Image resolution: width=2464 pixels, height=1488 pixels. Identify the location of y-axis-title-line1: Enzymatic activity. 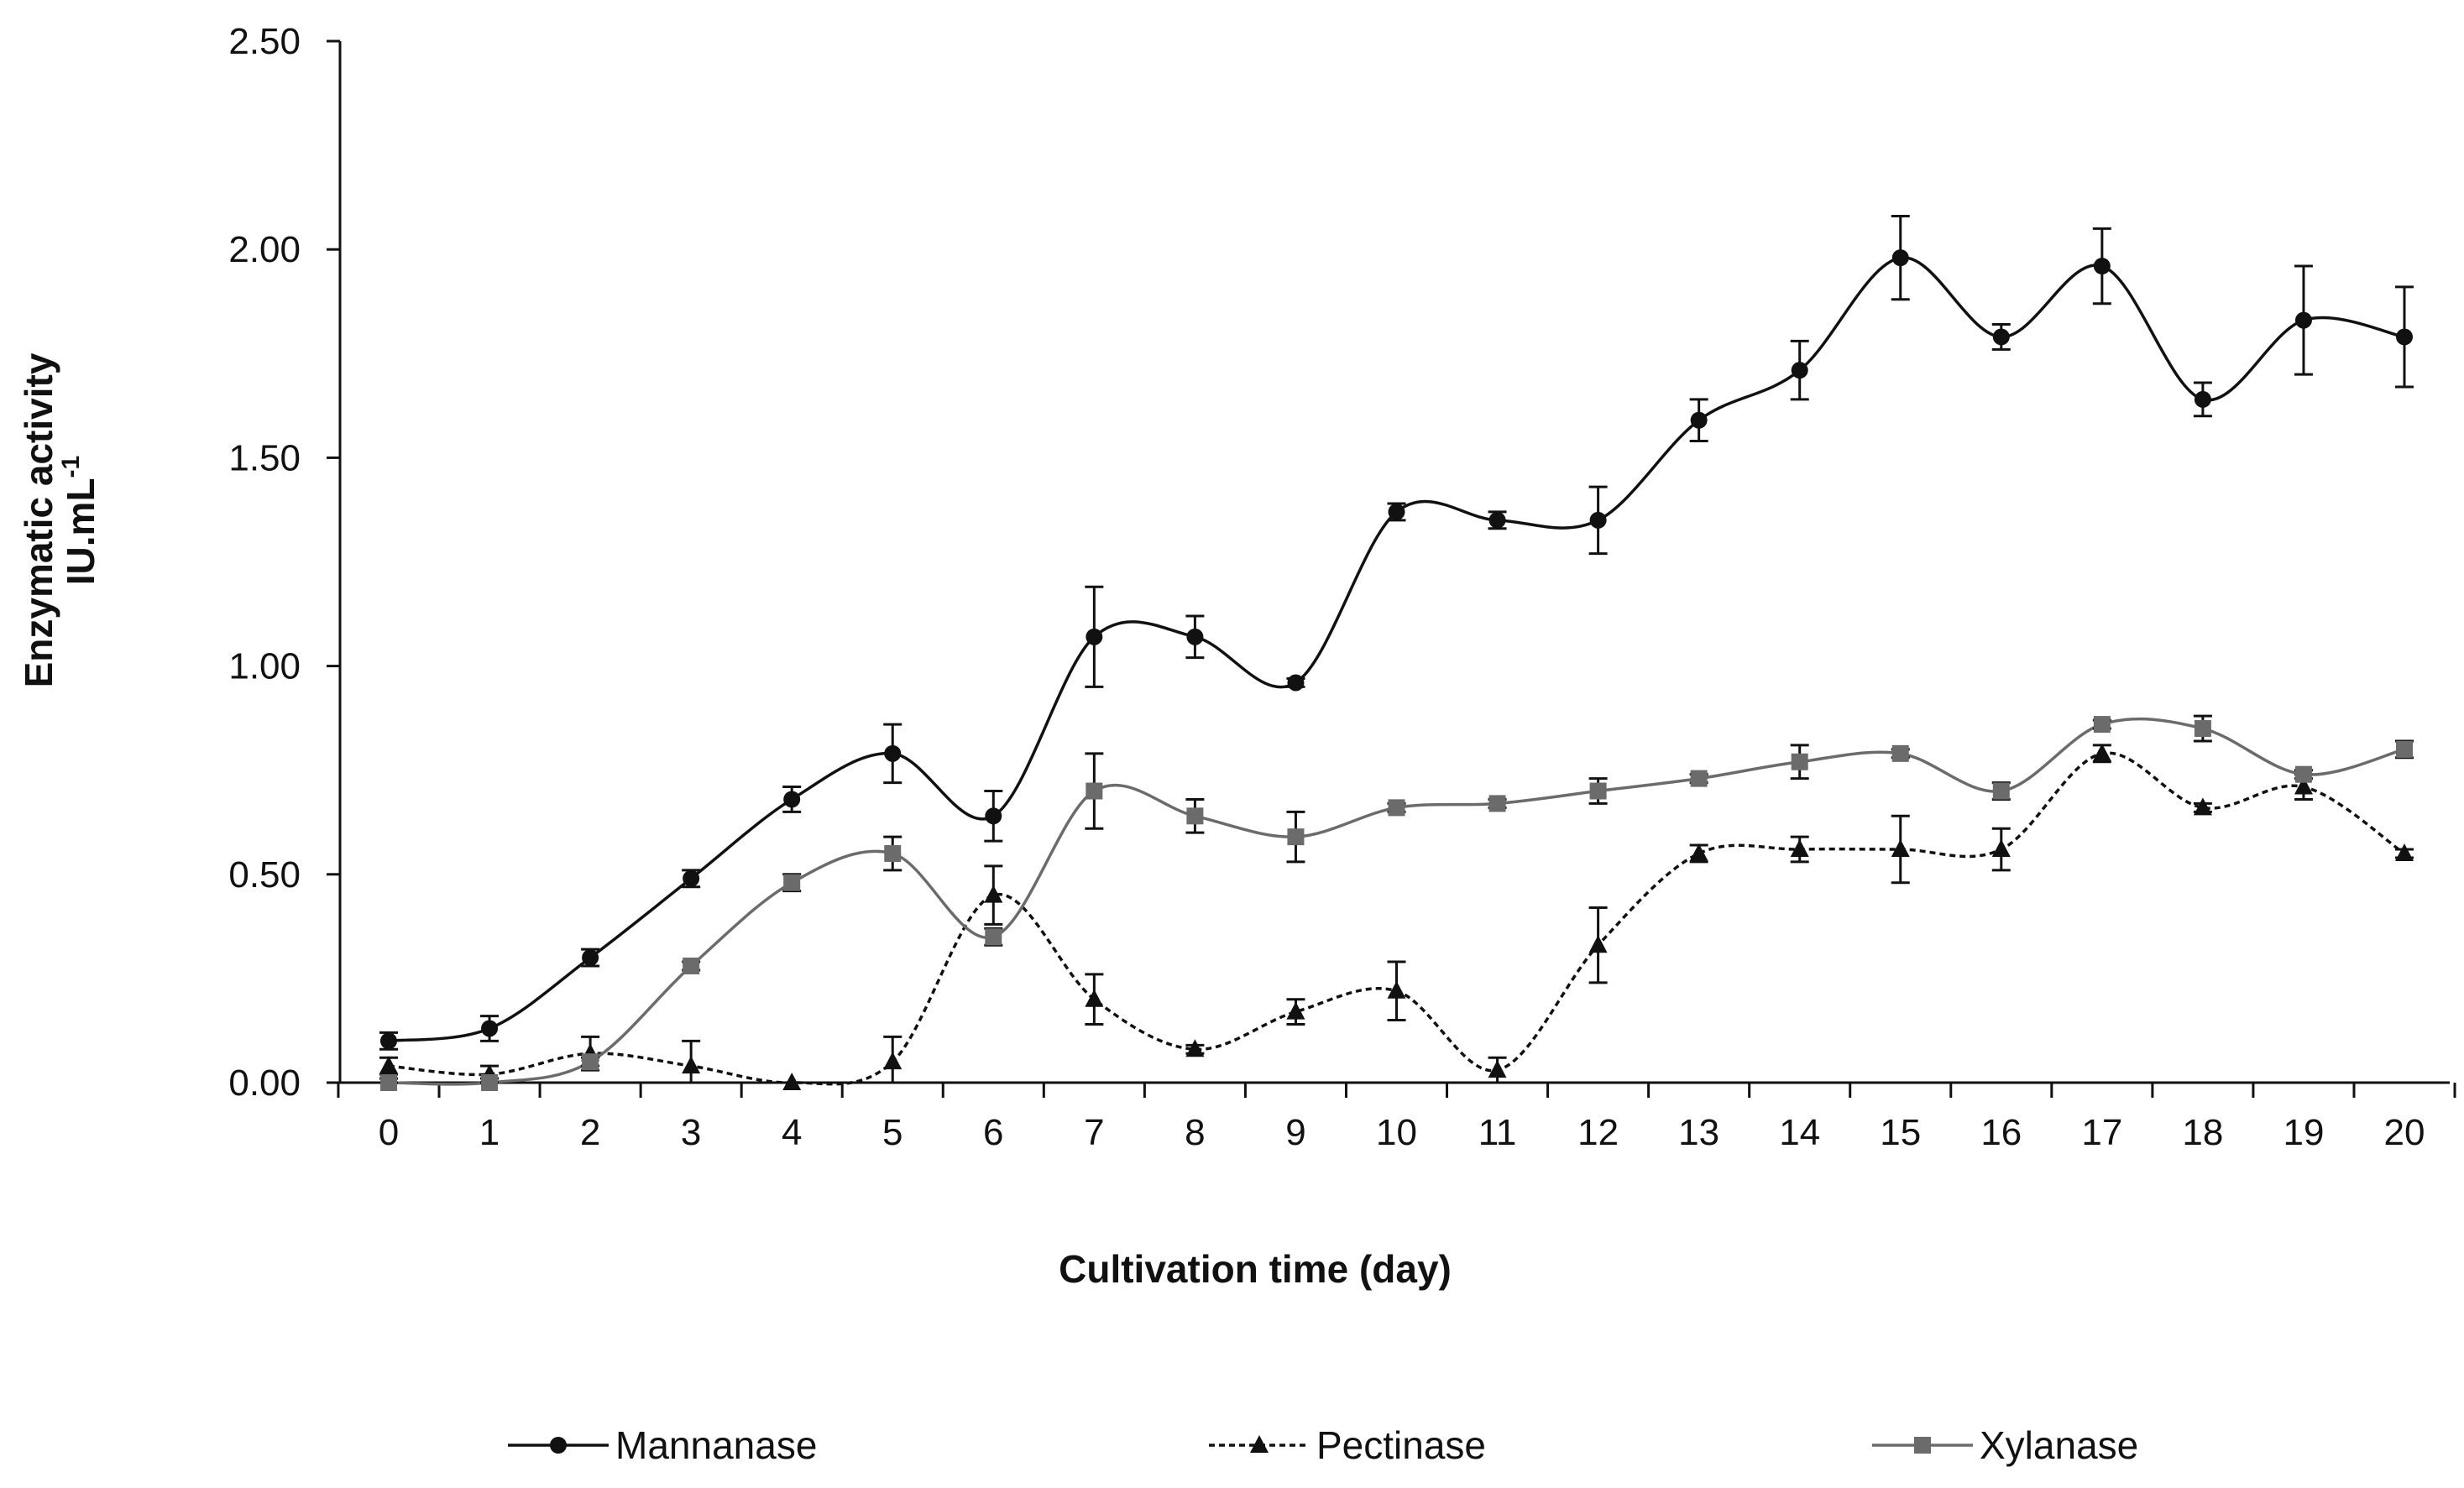
(38, 520).